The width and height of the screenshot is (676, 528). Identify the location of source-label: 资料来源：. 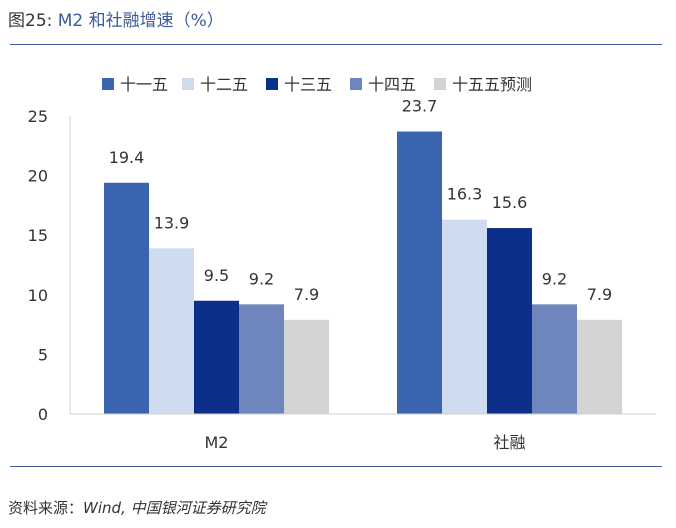
(46, 508).